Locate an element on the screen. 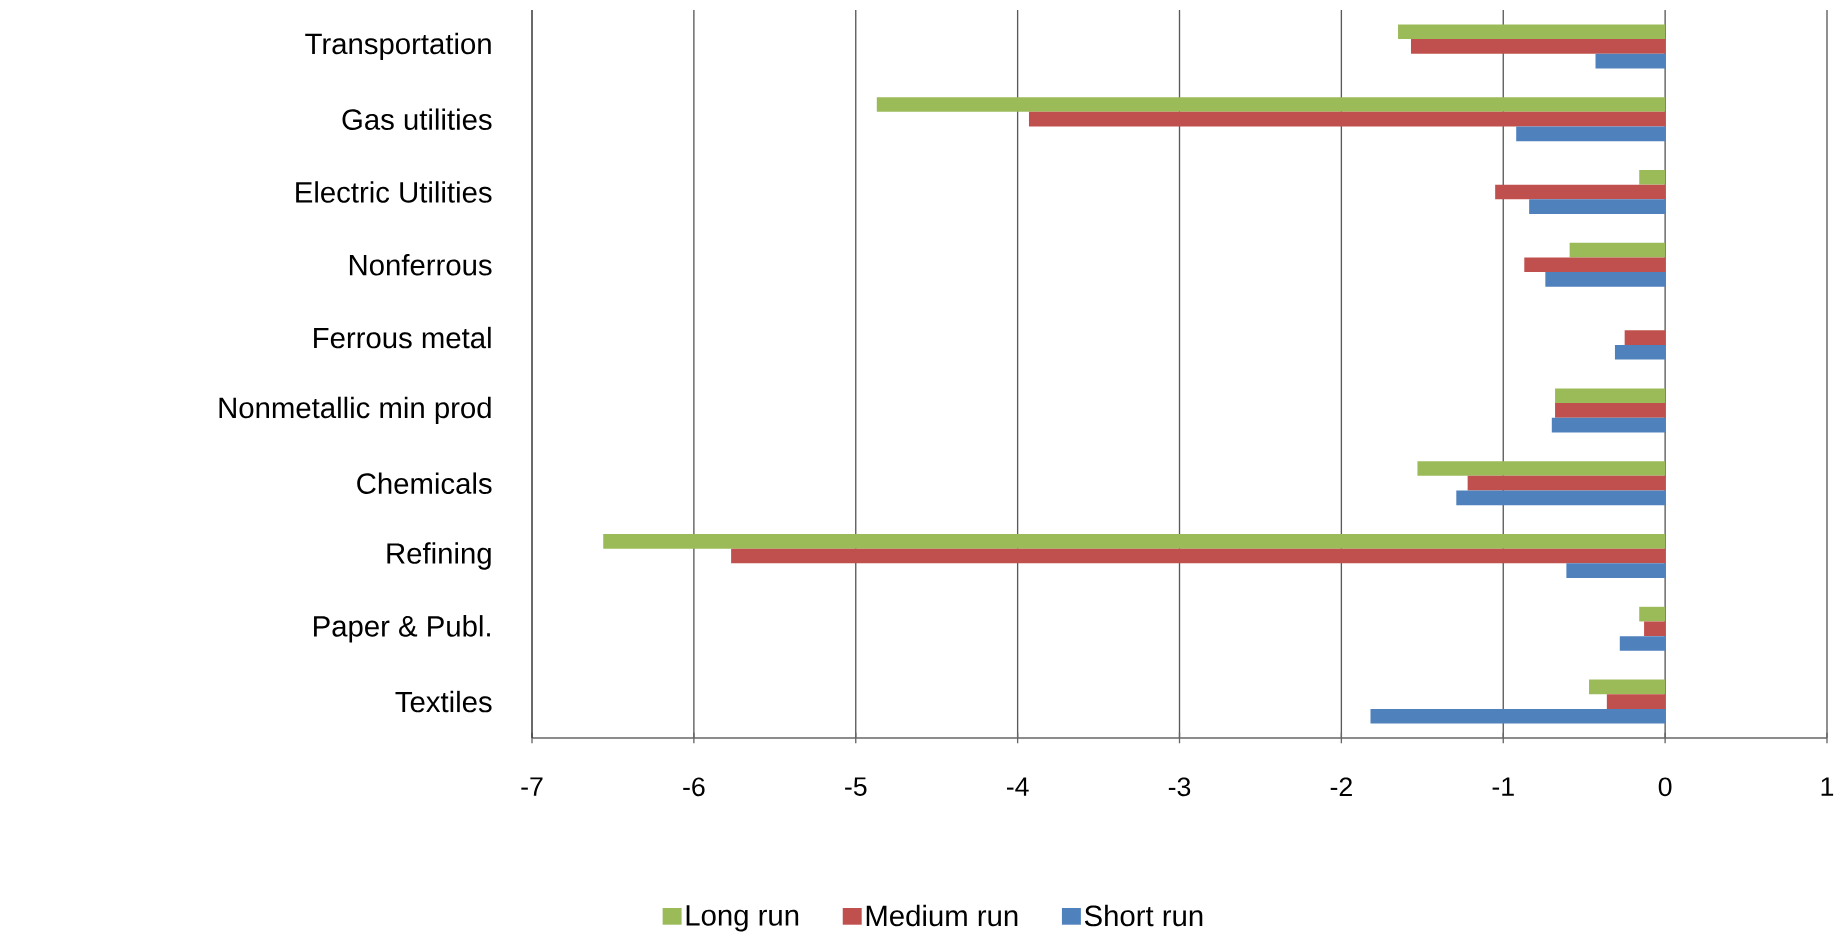 This screenshot has width=1845, height=941. x-tick-label: -5 is located at coordinates (856, 786).